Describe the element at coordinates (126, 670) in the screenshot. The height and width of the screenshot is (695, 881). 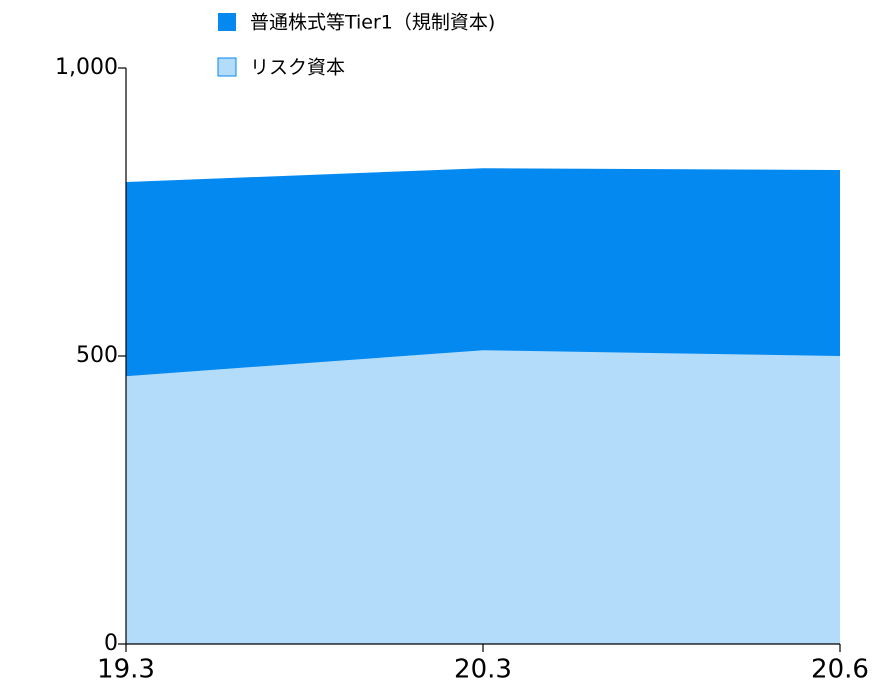
I see `x-tick-label: 19.3` at that location.